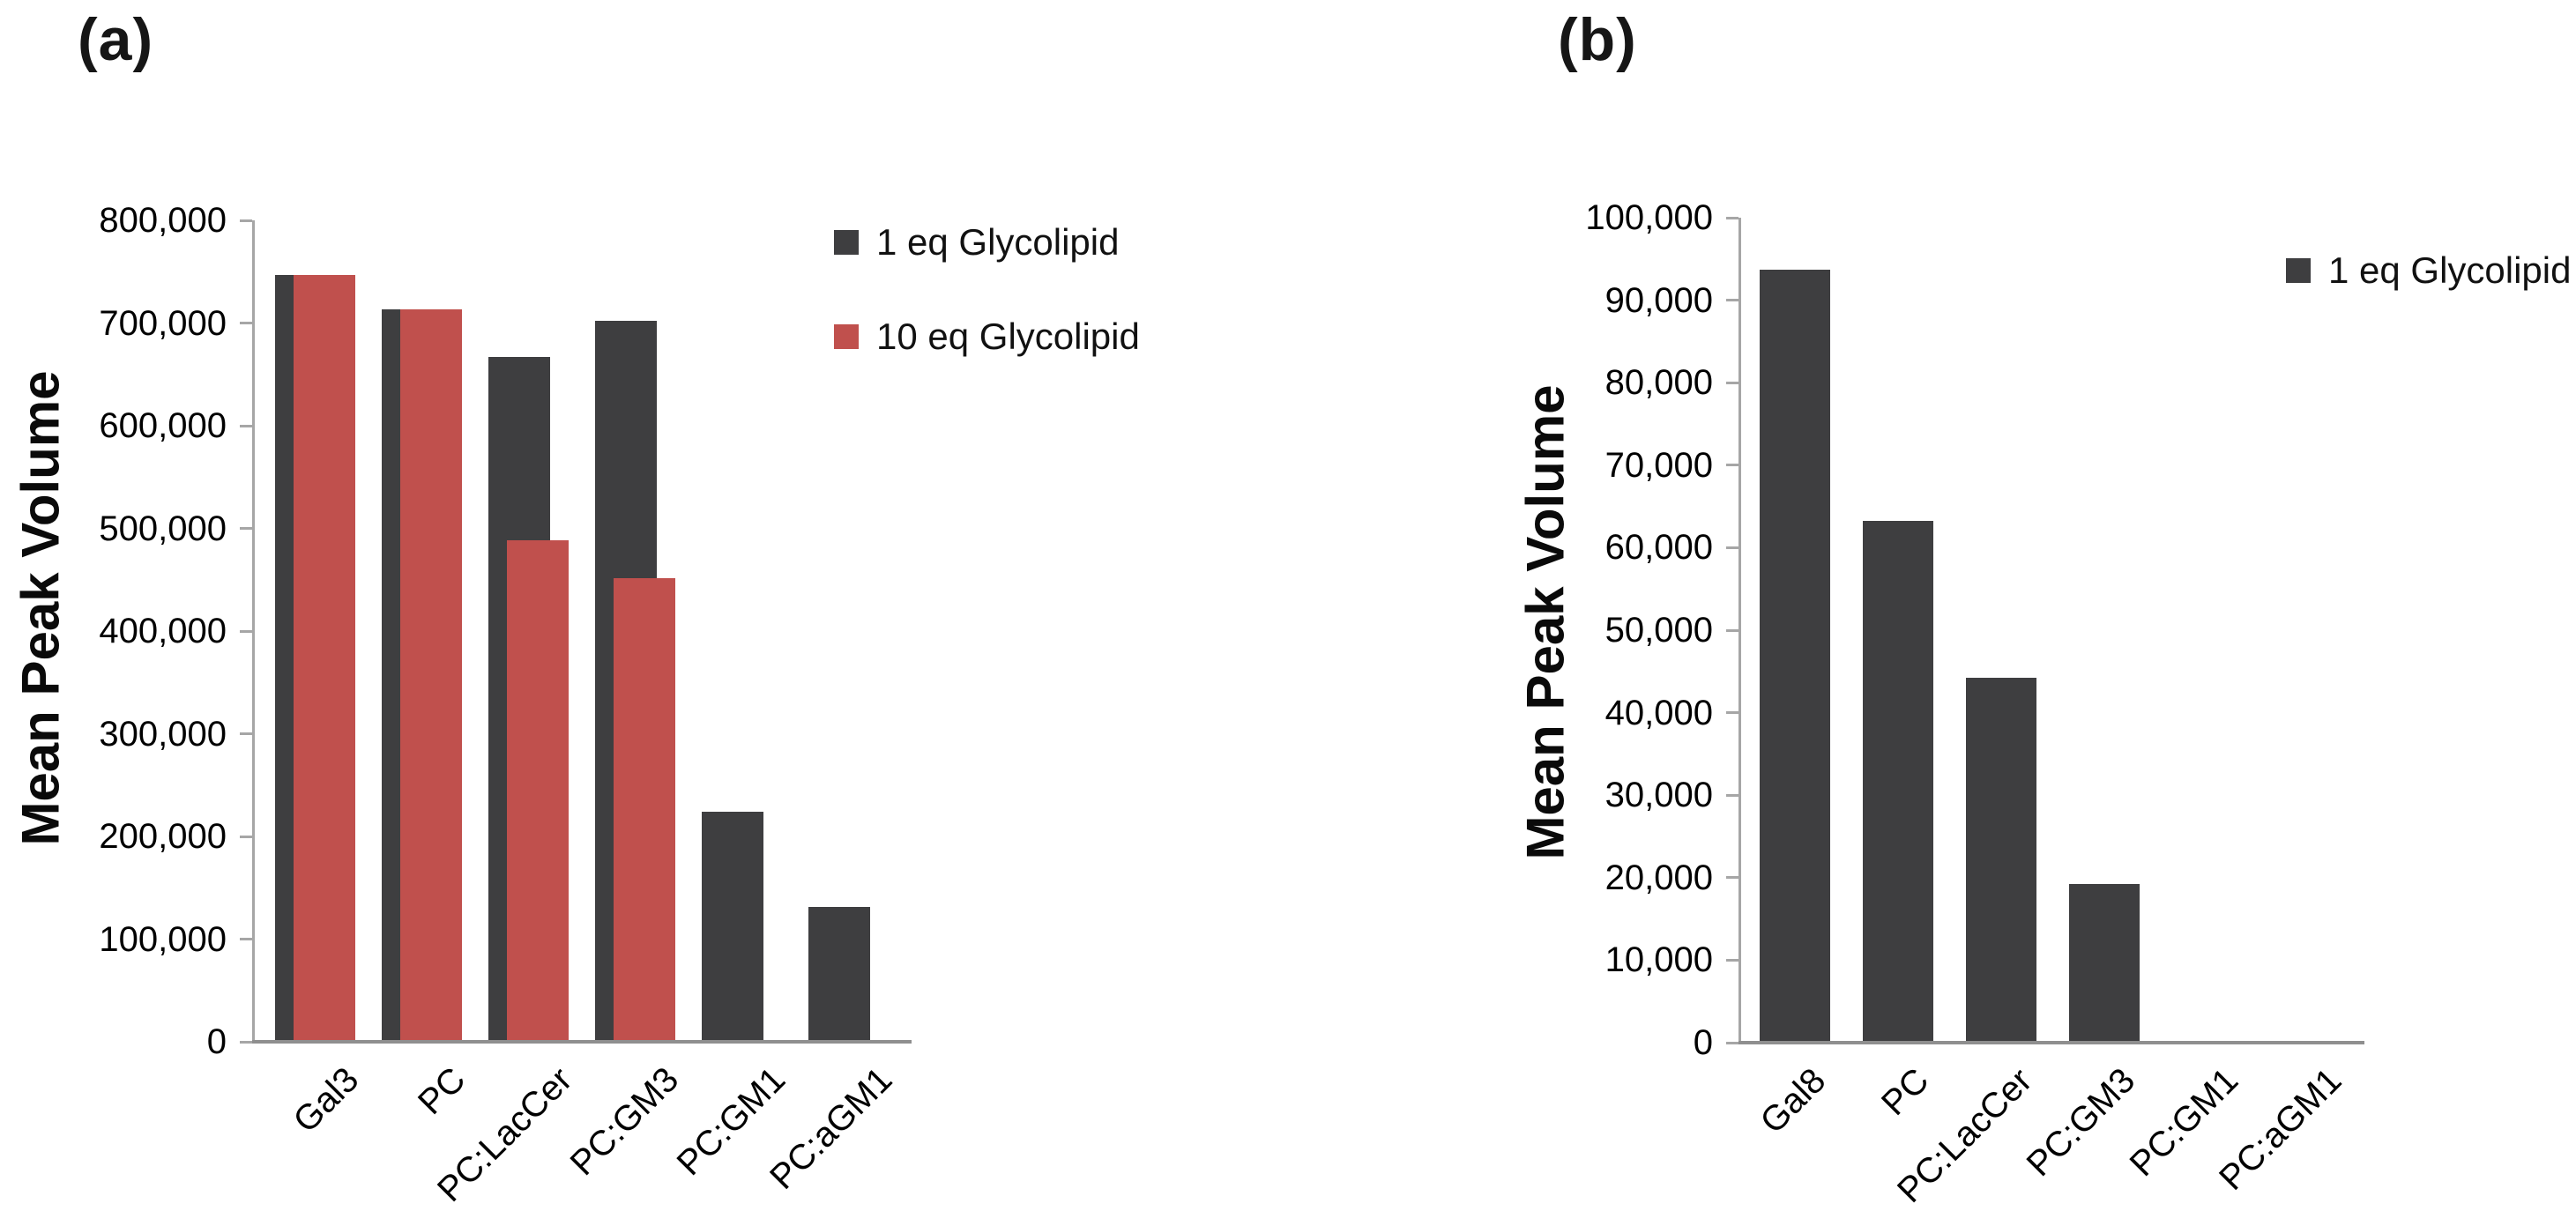 The height and width of the screenshot is (1211, 2576). I want to click on y-tick-label: 50,000, so click(1659, 630).